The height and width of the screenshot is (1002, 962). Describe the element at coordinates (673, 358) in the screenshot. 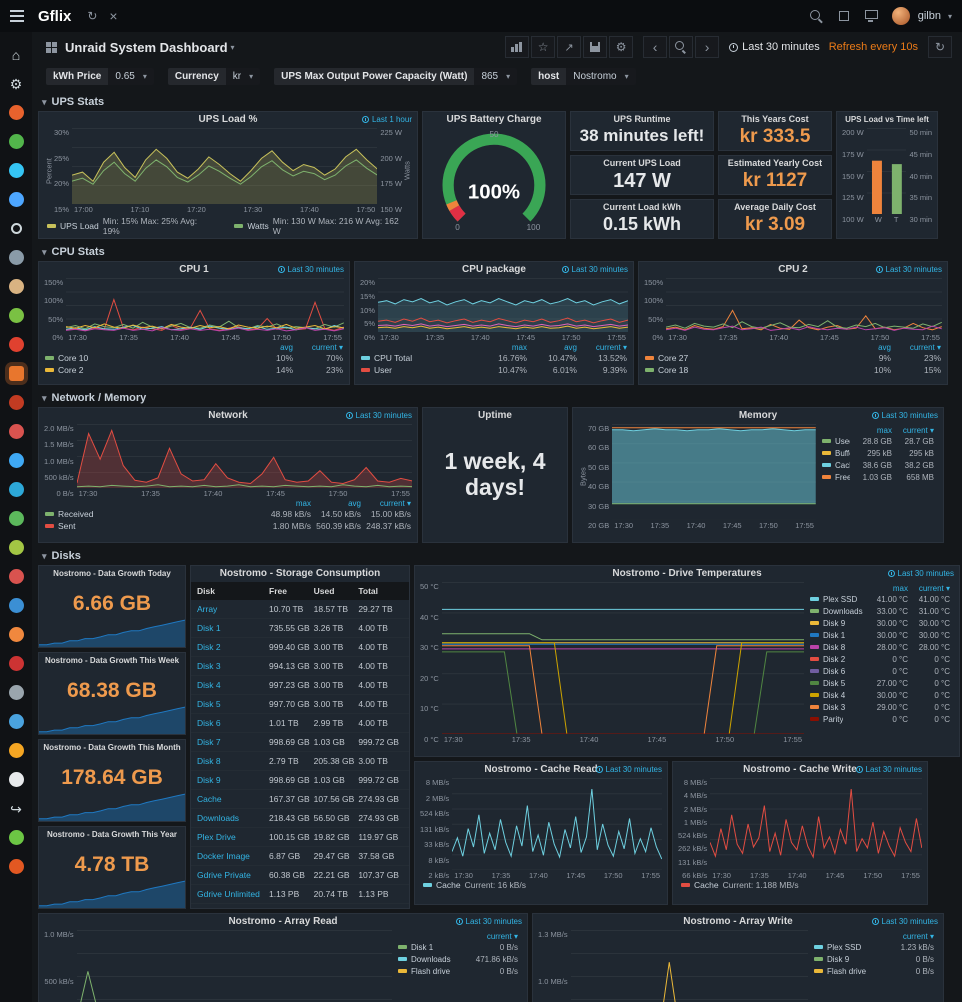

I see `legend-series-name: Core 27` at that location.